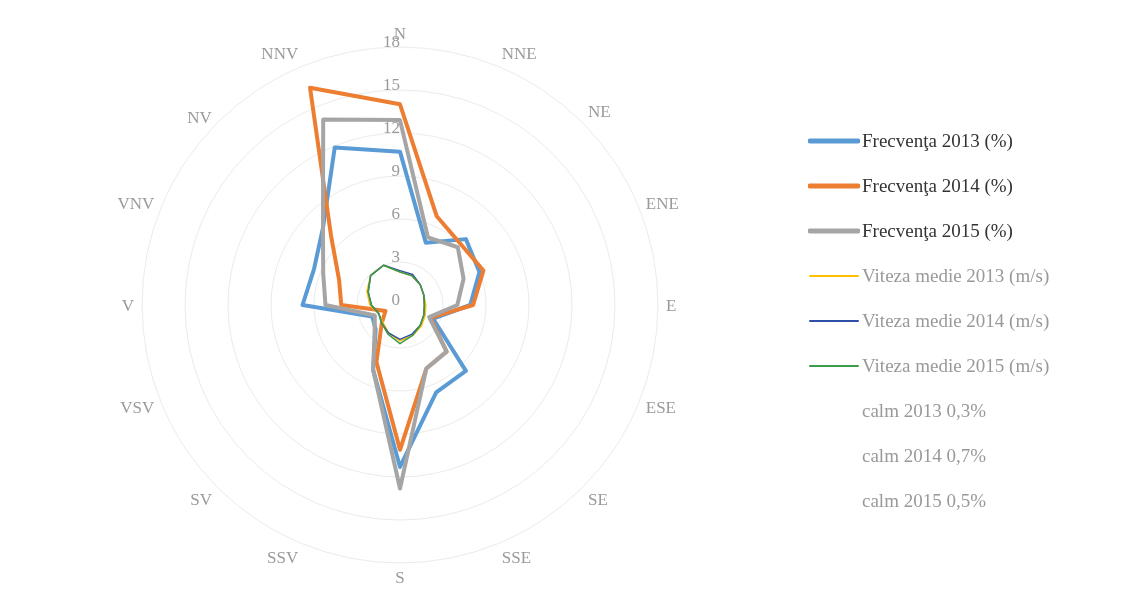 Image resolution: width=1144 pixels, height=612 pixels. What do you see at coordinates (956, 320) in the screenshot?
I see `legend-label: Viteza medie 2014 (m/s)` at bounding box center [956, 320].